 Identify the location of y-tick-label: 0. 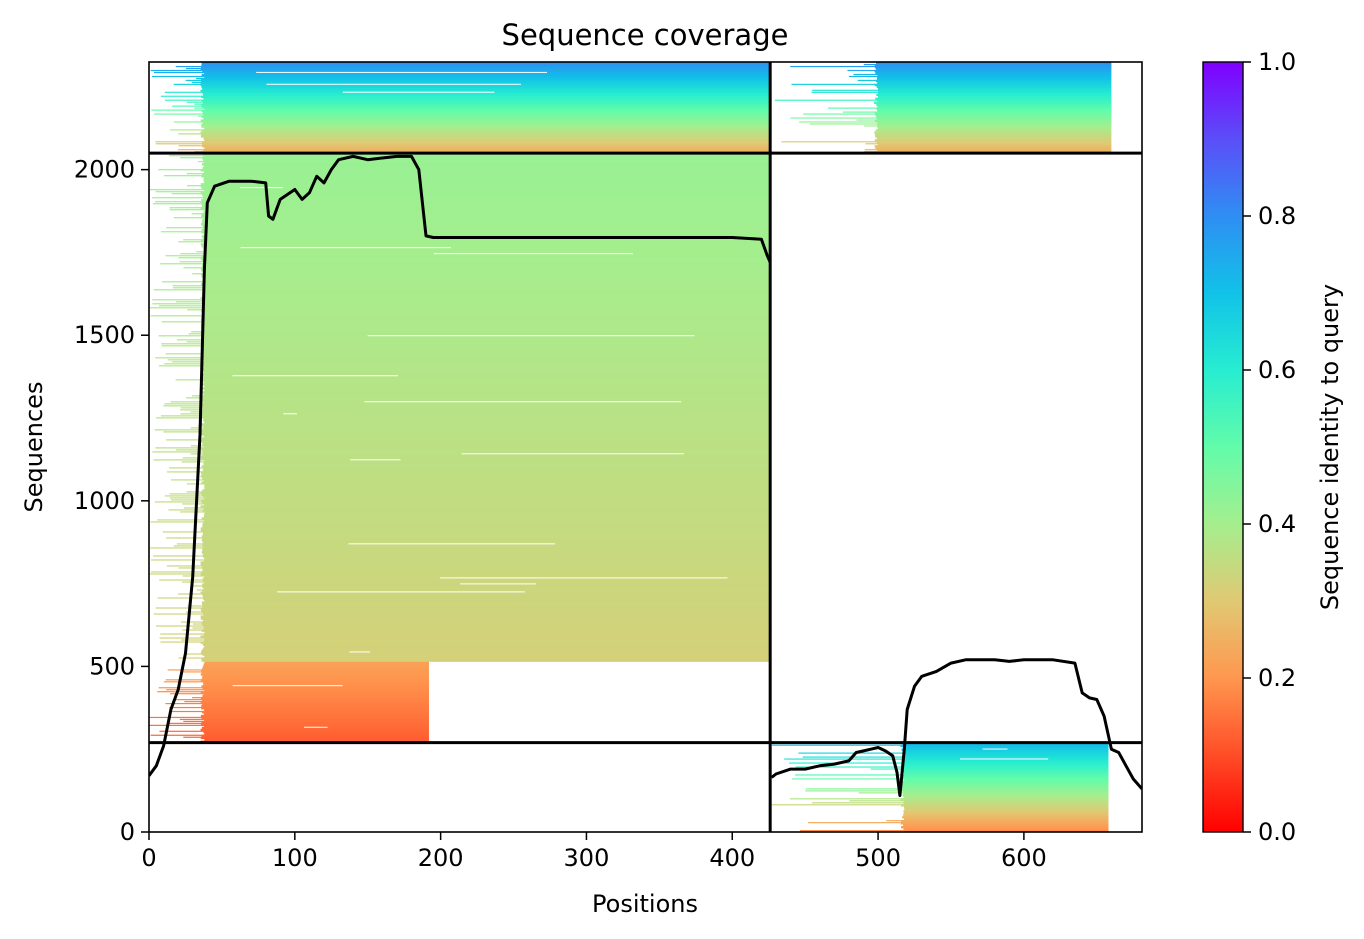
(127, 832).